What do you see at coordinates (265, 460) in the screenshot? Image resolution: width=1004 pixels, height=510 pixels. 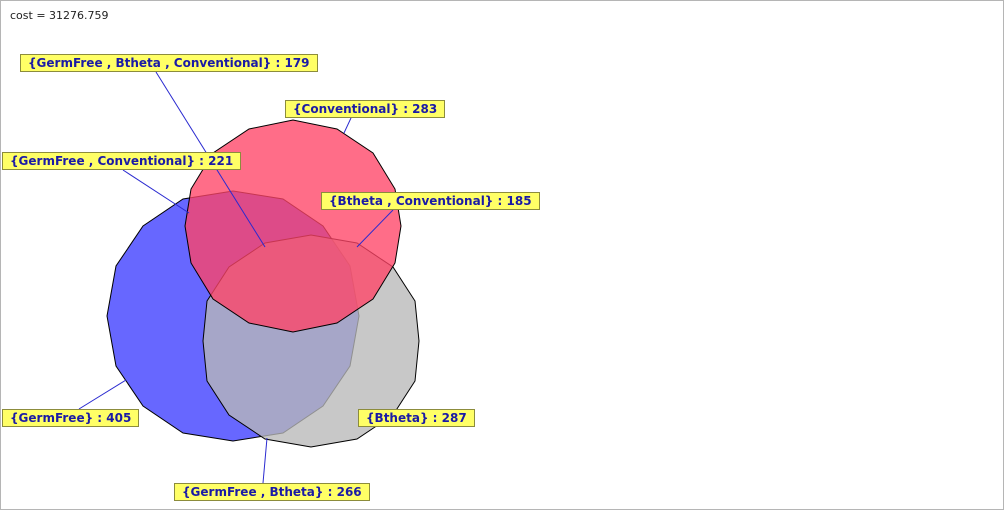 I see `leader-germfree-btheta` at bounding box center [265, 460].